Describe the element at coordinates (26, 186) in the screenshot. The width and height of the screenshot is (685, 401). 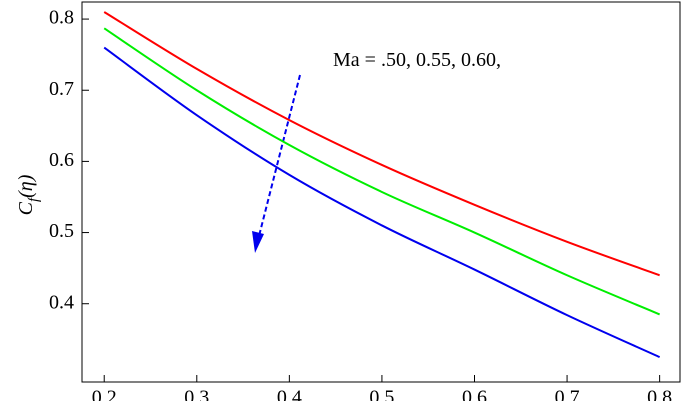
I see `y-label-rest: (η)` at that location.